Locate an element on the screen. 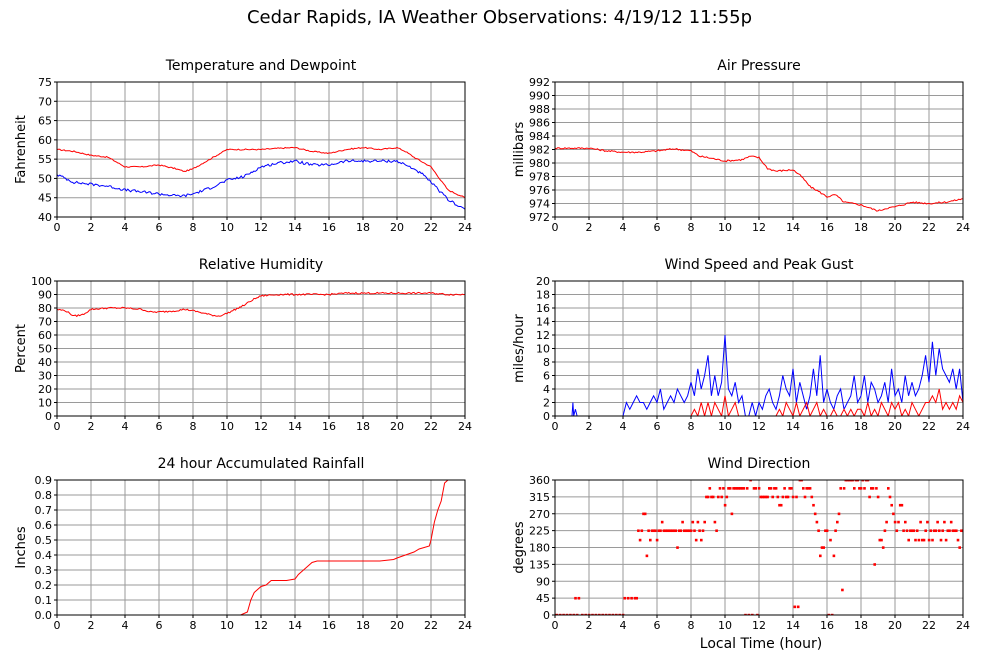 The image size is (999, 659). y-tick-label: 30 is located at coordinates (45, 376).